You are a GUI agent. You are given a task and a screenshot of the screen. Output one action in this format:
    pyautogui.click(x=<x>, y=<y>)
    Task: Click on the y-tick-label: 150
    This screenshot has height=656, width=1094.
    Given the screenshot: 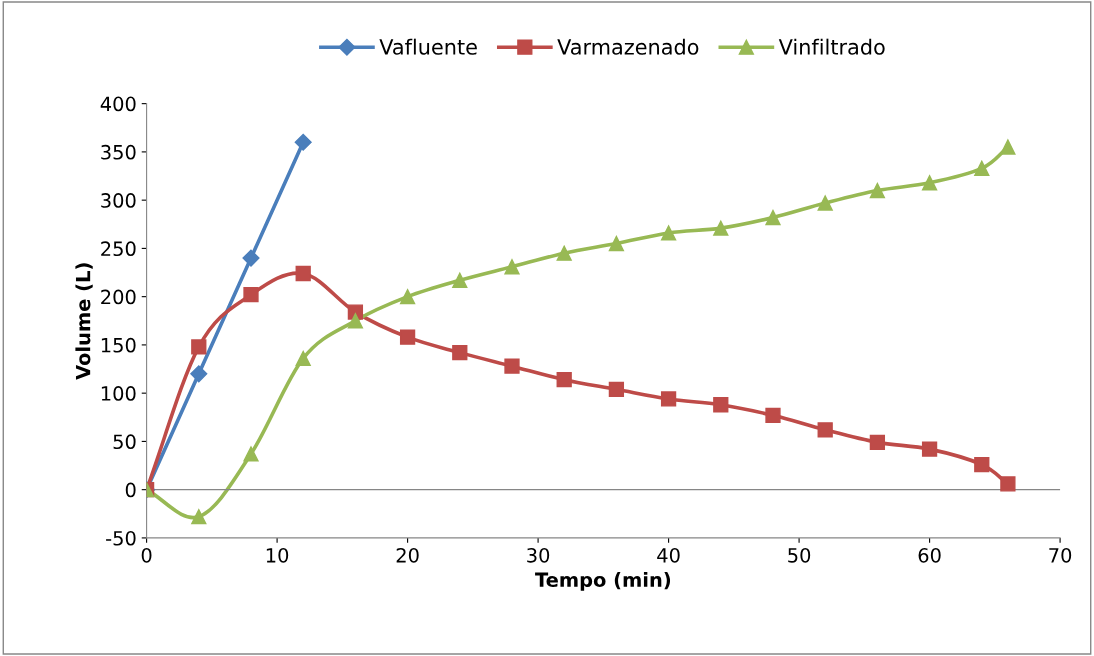 What is the action you would take?
    pyautogui.click(x=118, y=345)
    